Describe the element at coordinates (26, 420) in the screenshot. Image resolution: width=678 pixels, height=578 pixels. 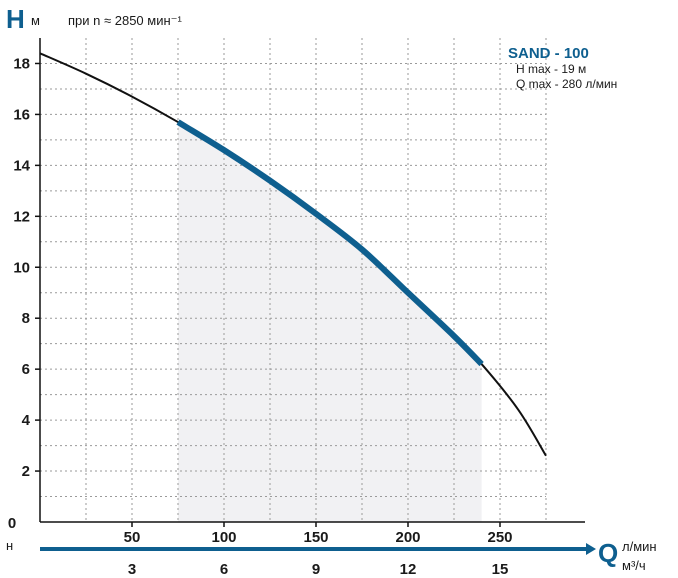
I see `y-tick-label: 4` at that location.